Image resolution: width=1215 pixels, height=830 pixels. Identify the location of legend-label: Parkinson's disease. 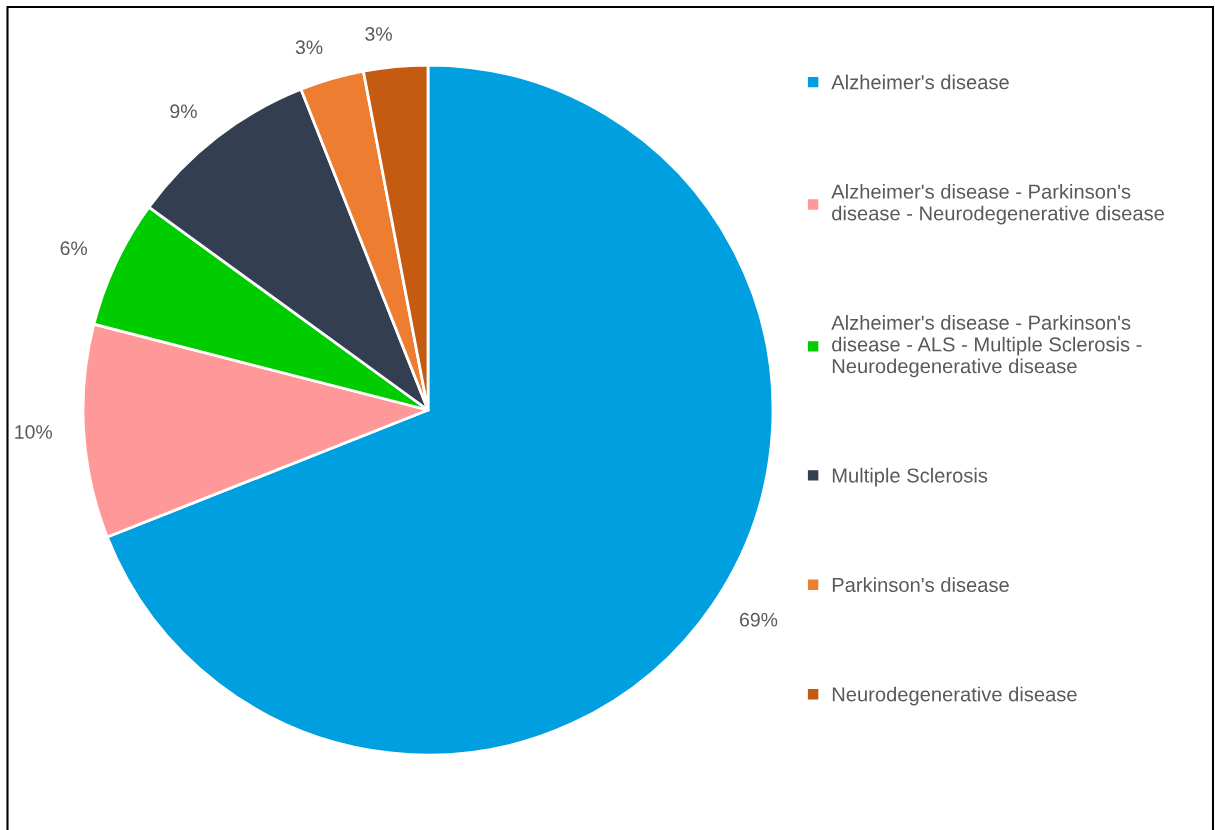
(920, 585).